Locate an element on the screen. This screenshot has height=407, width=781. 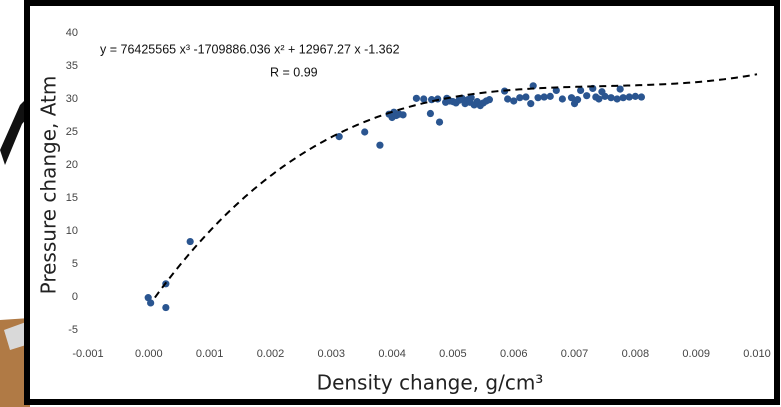
y-axis-title: Pressure change, Atm is located at coordinates (49, 185).